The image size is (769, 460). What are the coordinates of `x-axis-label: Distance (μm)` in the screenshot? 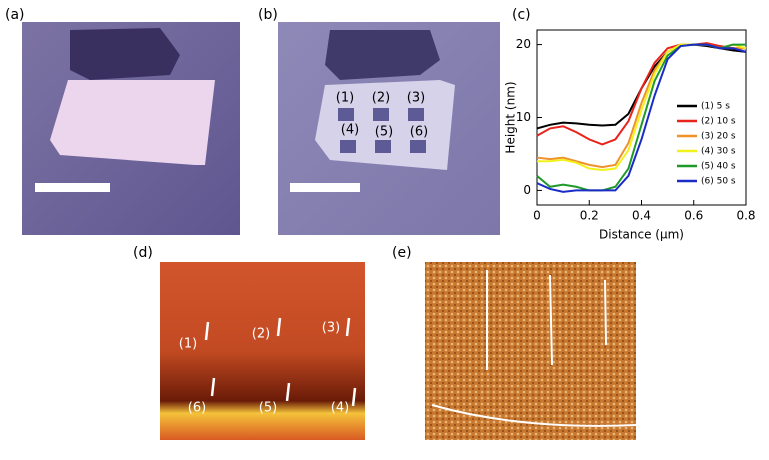 It's located at (641, 235).